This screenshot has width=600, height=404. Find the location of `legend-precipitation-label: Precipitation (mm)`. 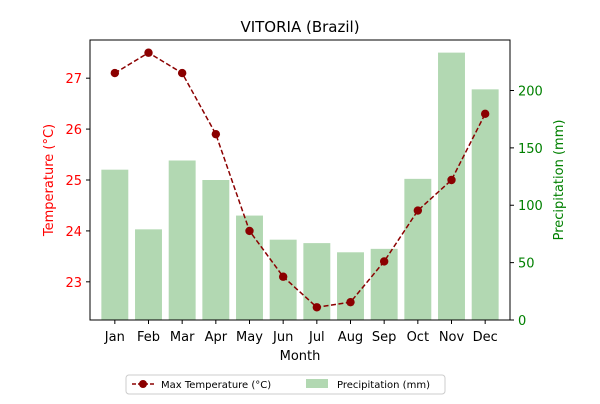

legend-precipitation-label: Precipitation (mm) is located at coordinates (383, 385).